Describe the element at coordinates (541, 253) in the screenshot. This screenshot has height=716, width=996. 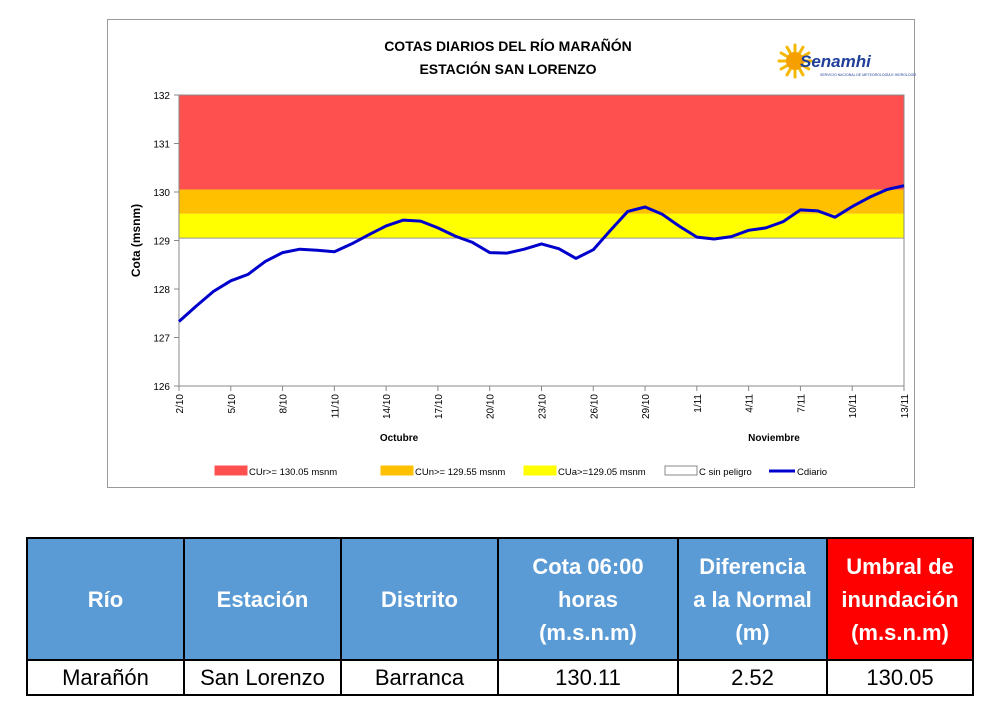
I see `cdiario-series-line` at that location.